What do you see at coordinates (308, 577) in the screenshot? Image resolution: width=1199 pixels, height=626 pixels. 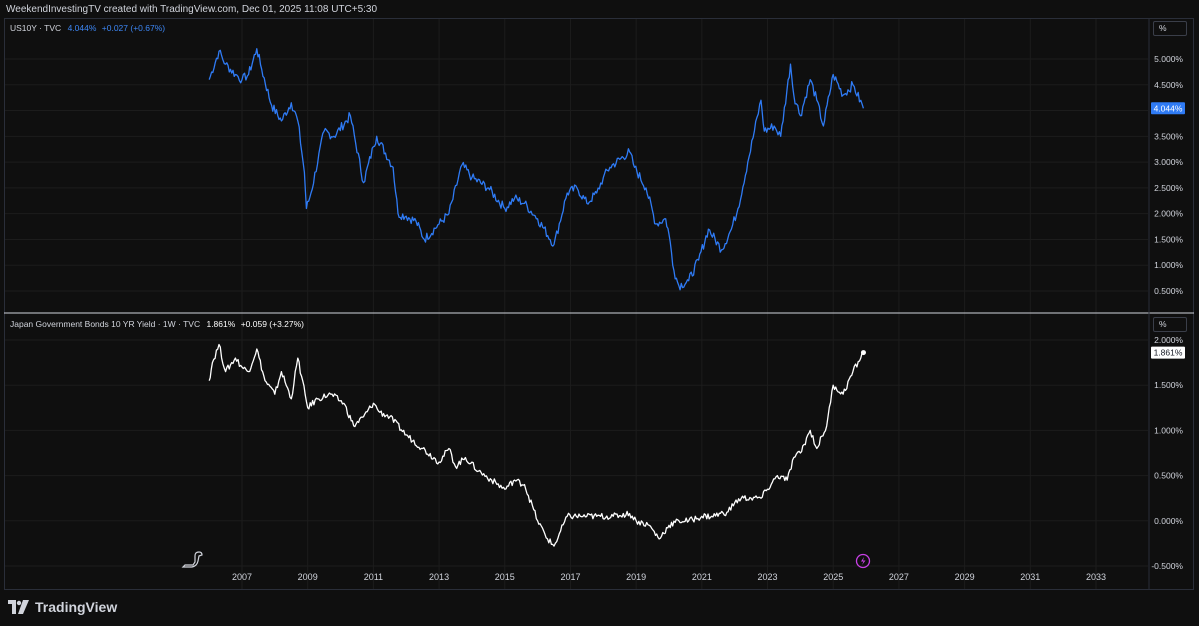 I see `x-tick-label: 2009` at bounding box center [308, 577].